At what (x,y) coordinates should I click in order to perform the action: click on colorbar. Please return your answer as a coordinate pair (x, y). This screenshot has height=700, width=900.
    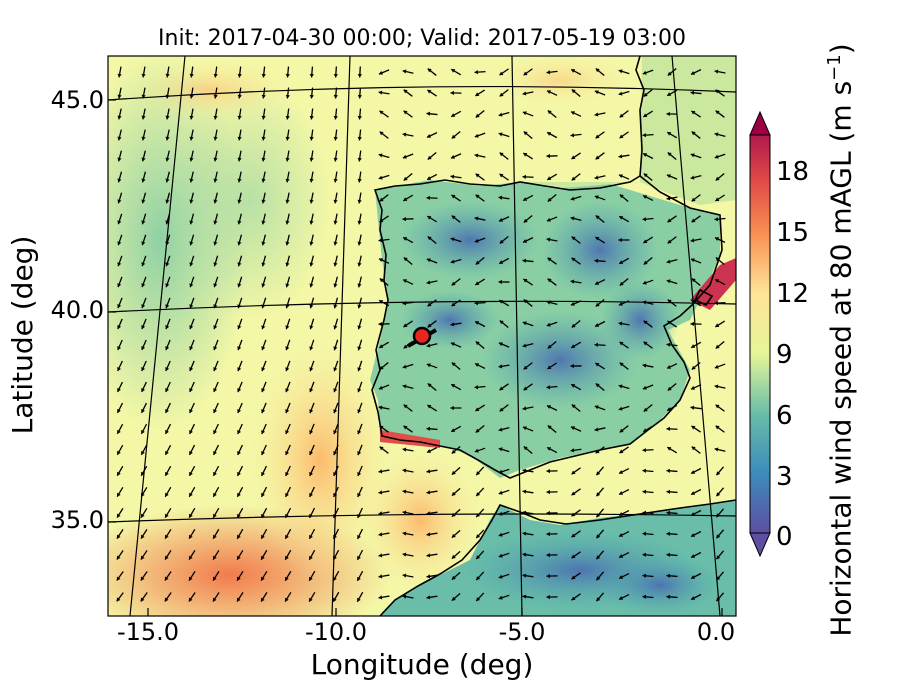
    Looking at the image, I should click on (760, 334).